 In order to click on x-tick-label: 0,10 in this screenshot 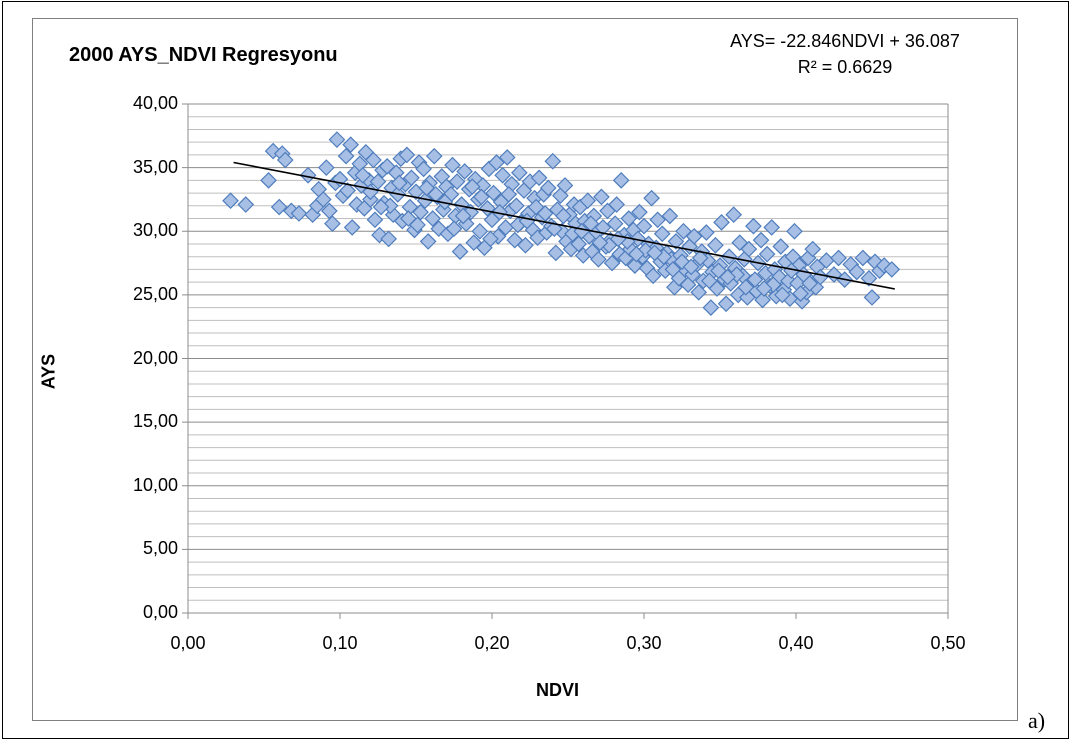, I will do `click(340, 643)`.